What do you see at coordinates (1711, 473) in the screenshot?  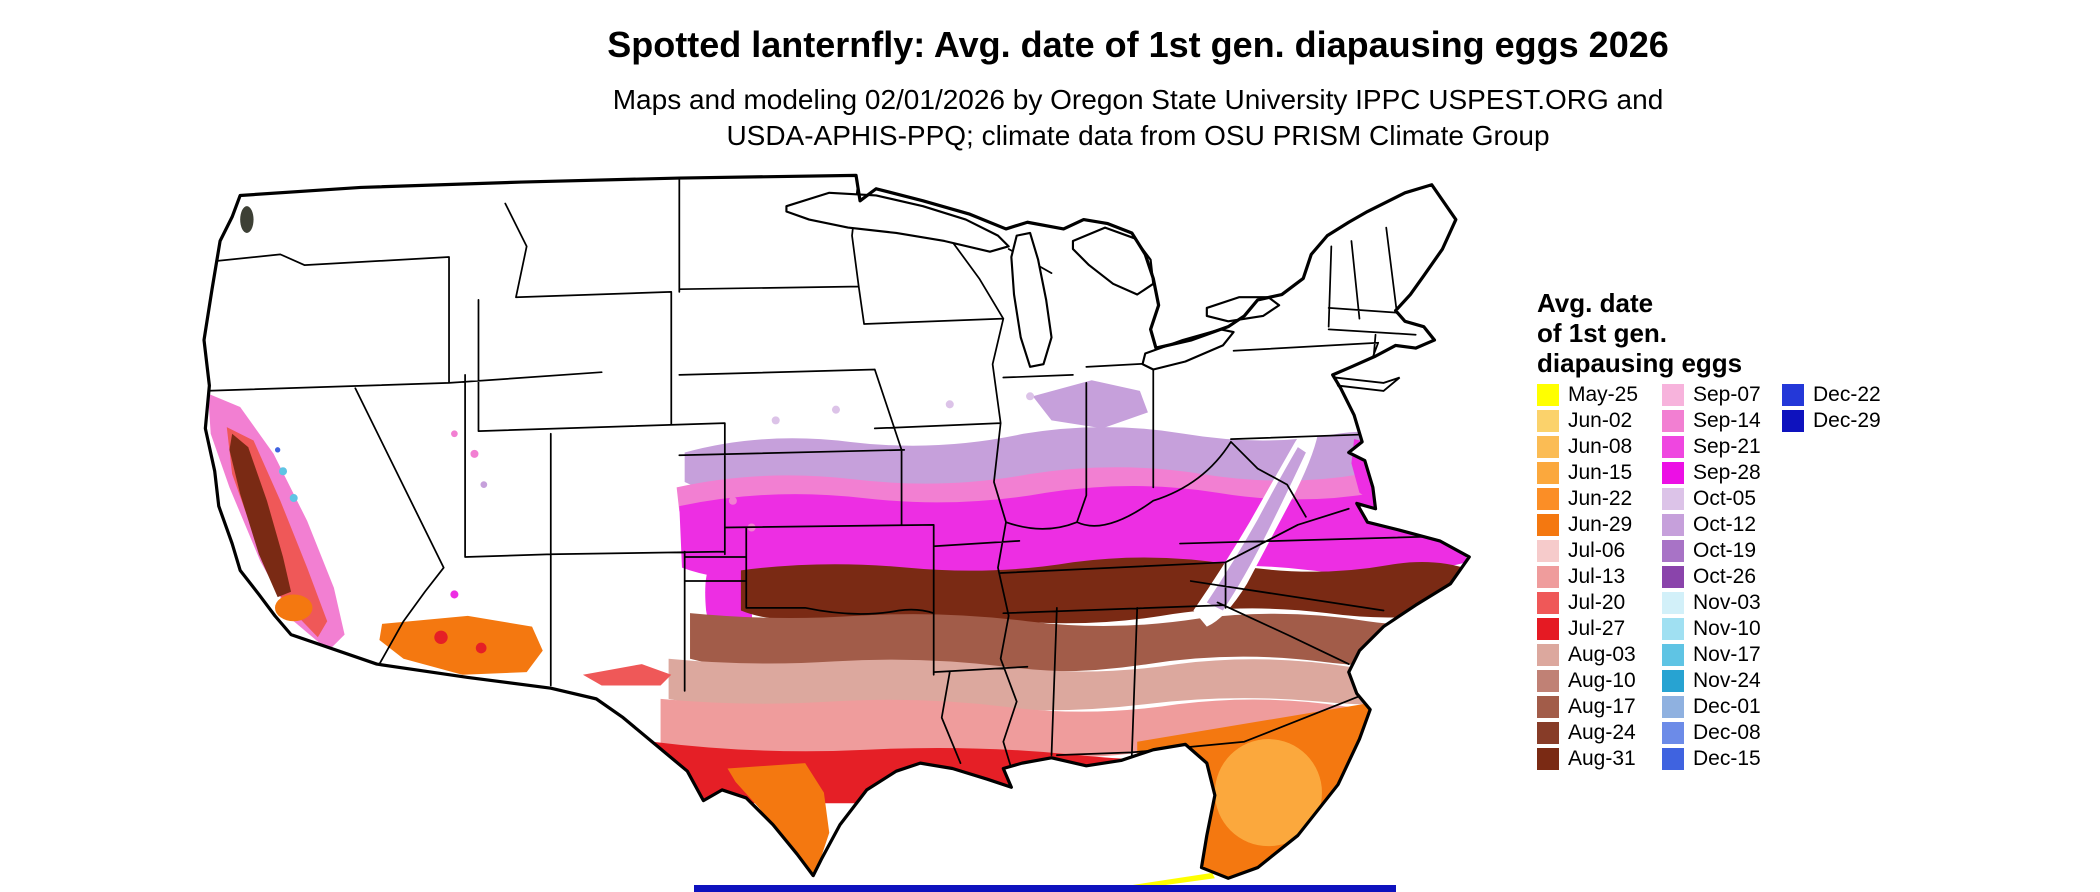 I see `legend-entry: Sep-28` at bounding box center [1711, 473].